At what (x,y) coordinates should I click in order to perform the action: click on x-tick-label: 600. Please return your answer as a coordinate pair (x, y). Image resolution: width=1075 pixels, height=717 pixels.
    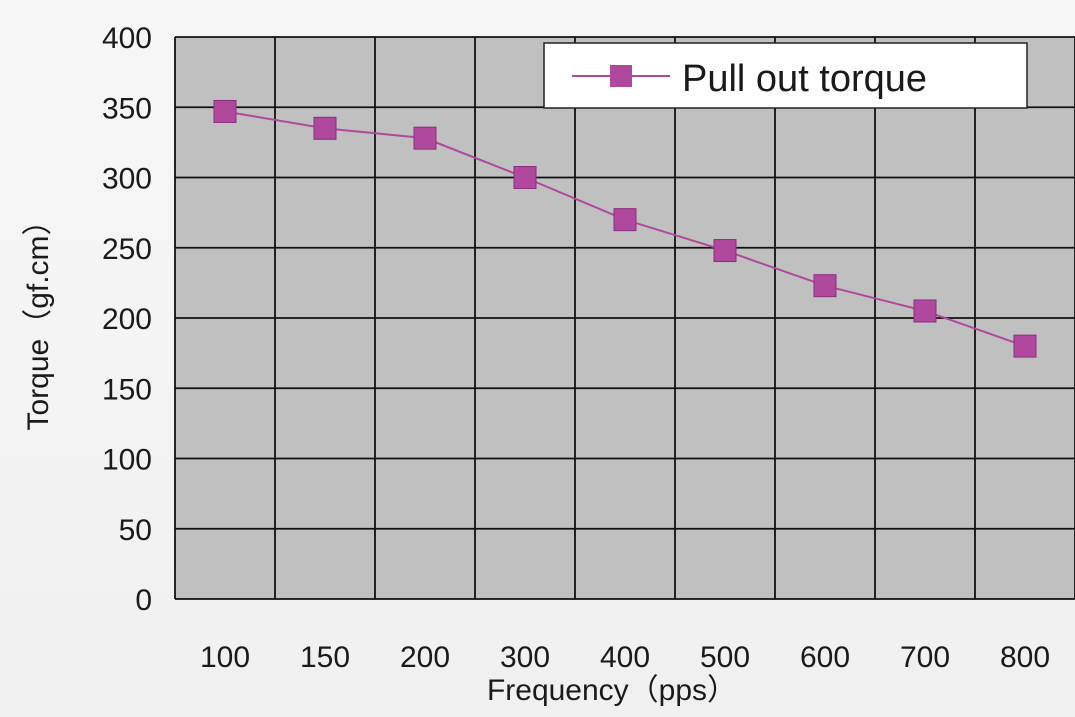
    Looking at the image, I should click on (825, 657).